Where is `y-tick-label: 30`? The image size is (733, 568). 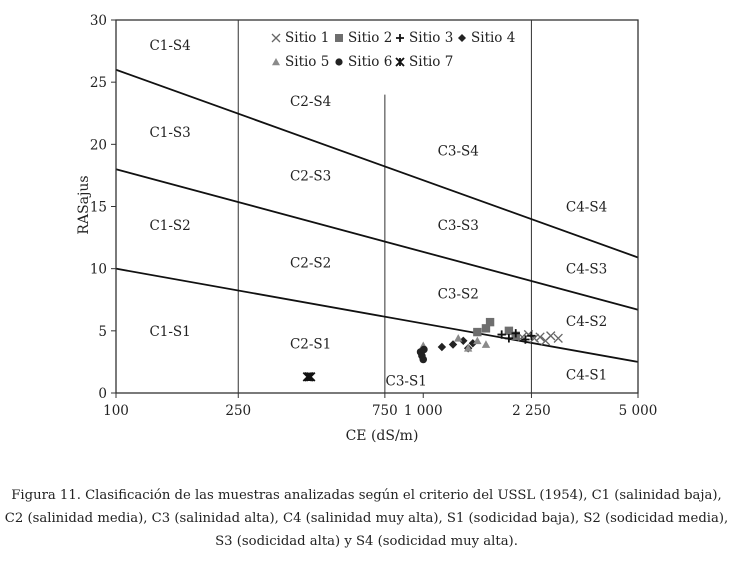 y-tick-label: 30 is located at coordinates (98, 21).